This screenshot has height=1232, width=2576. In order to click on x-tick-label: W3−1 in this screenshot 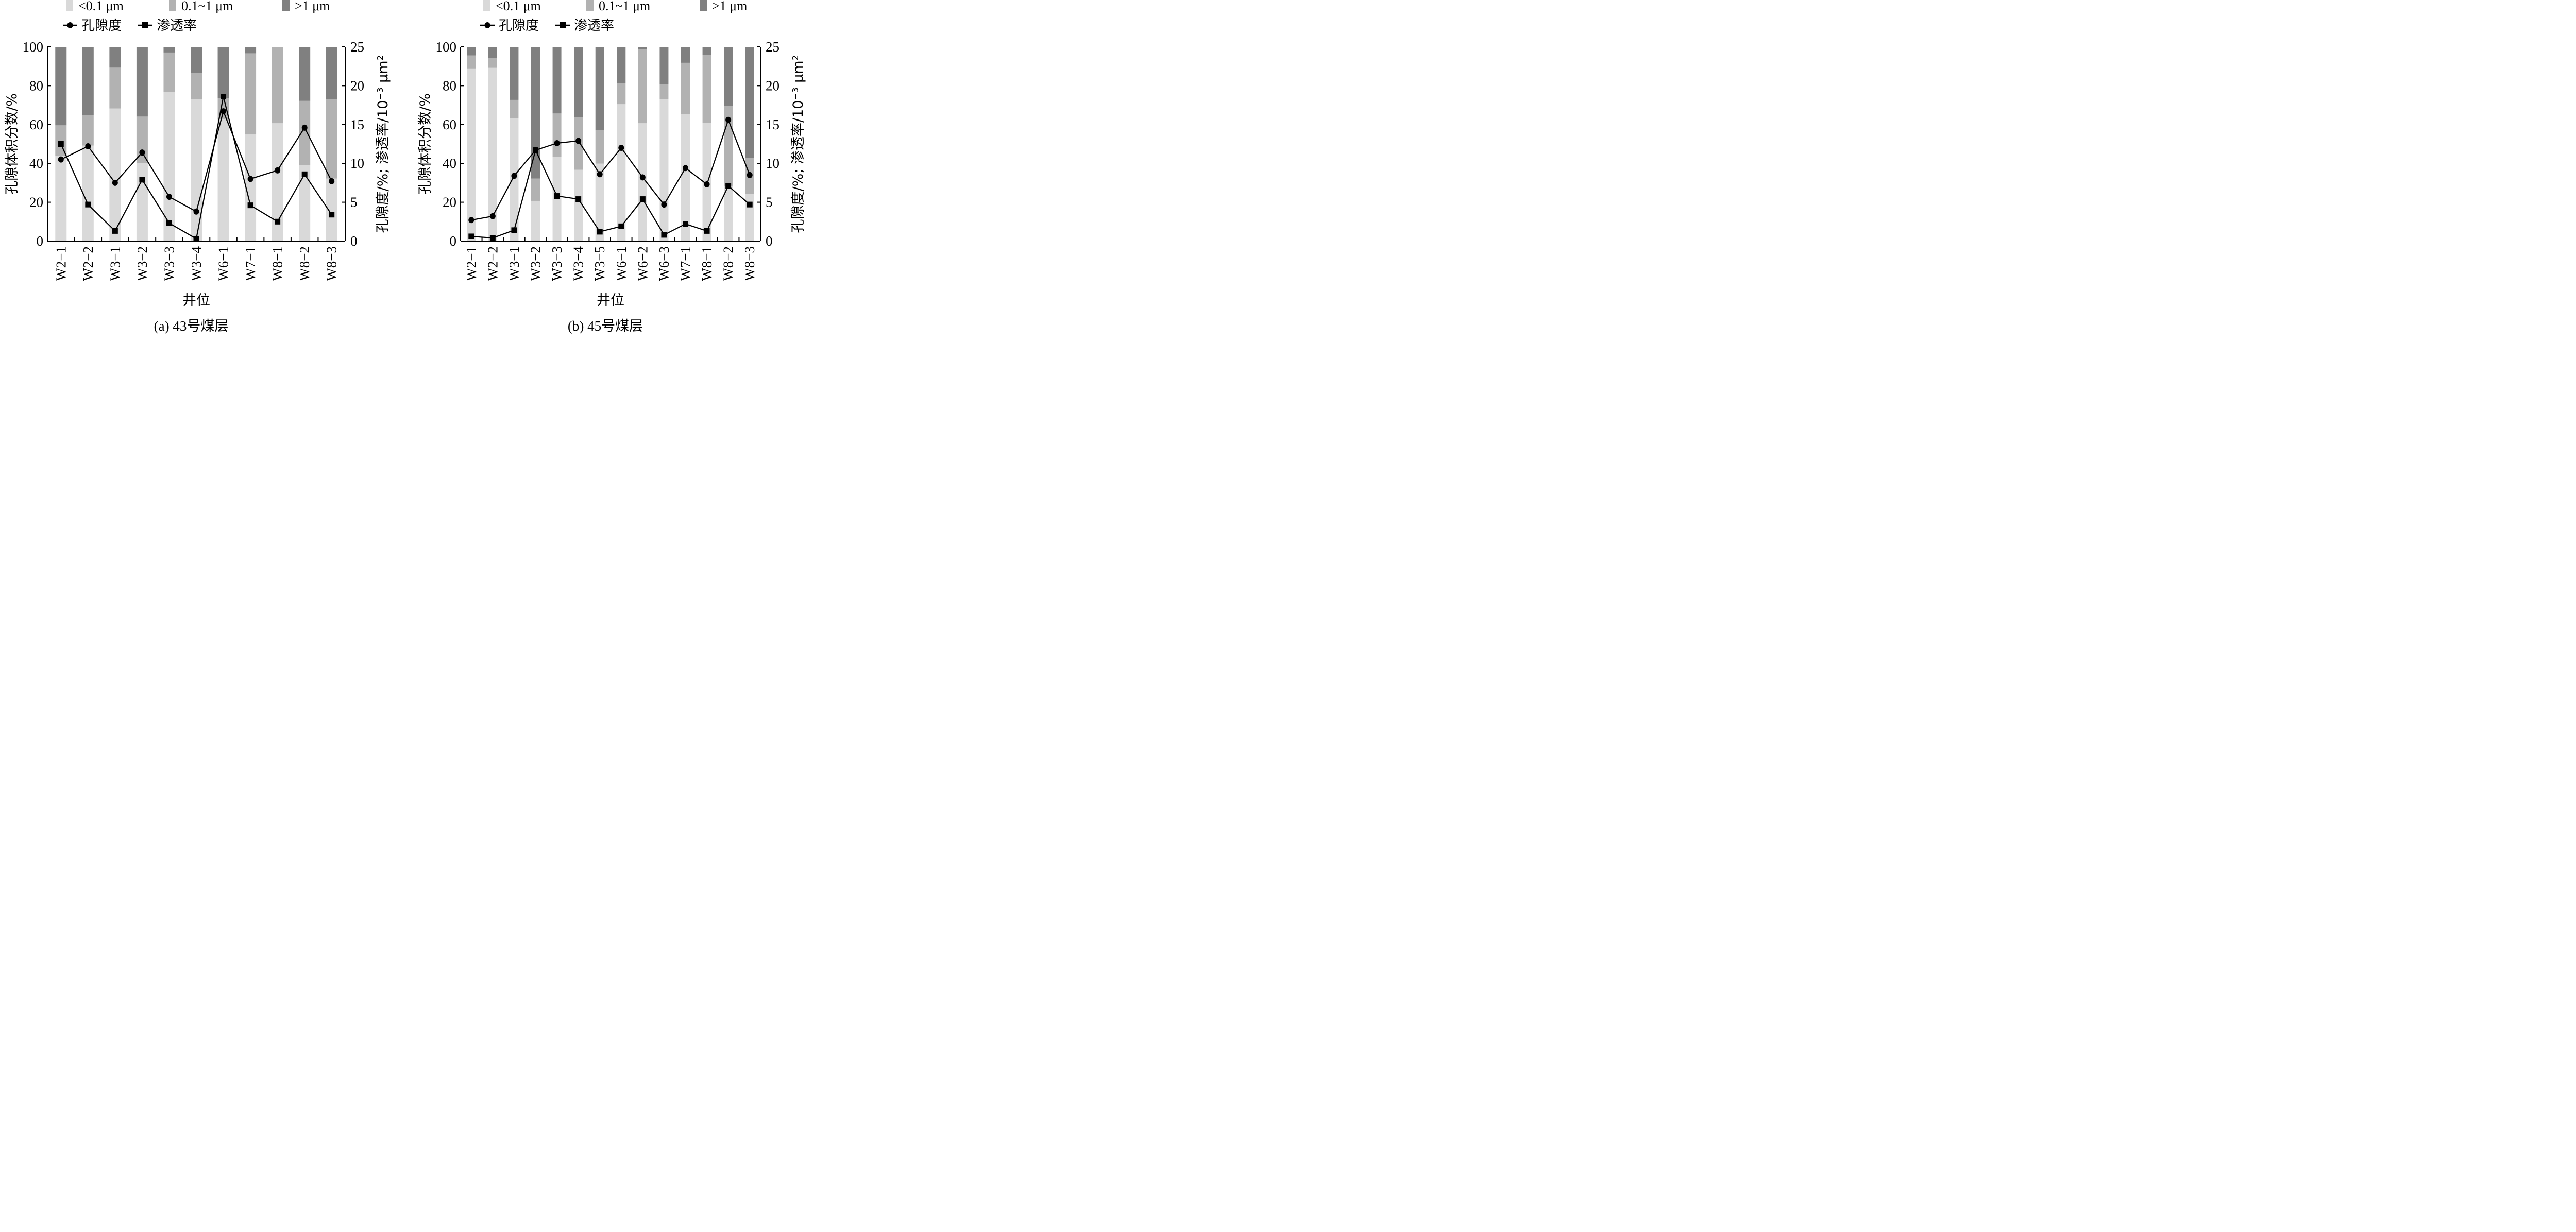, I will do `click(115, 263)`.